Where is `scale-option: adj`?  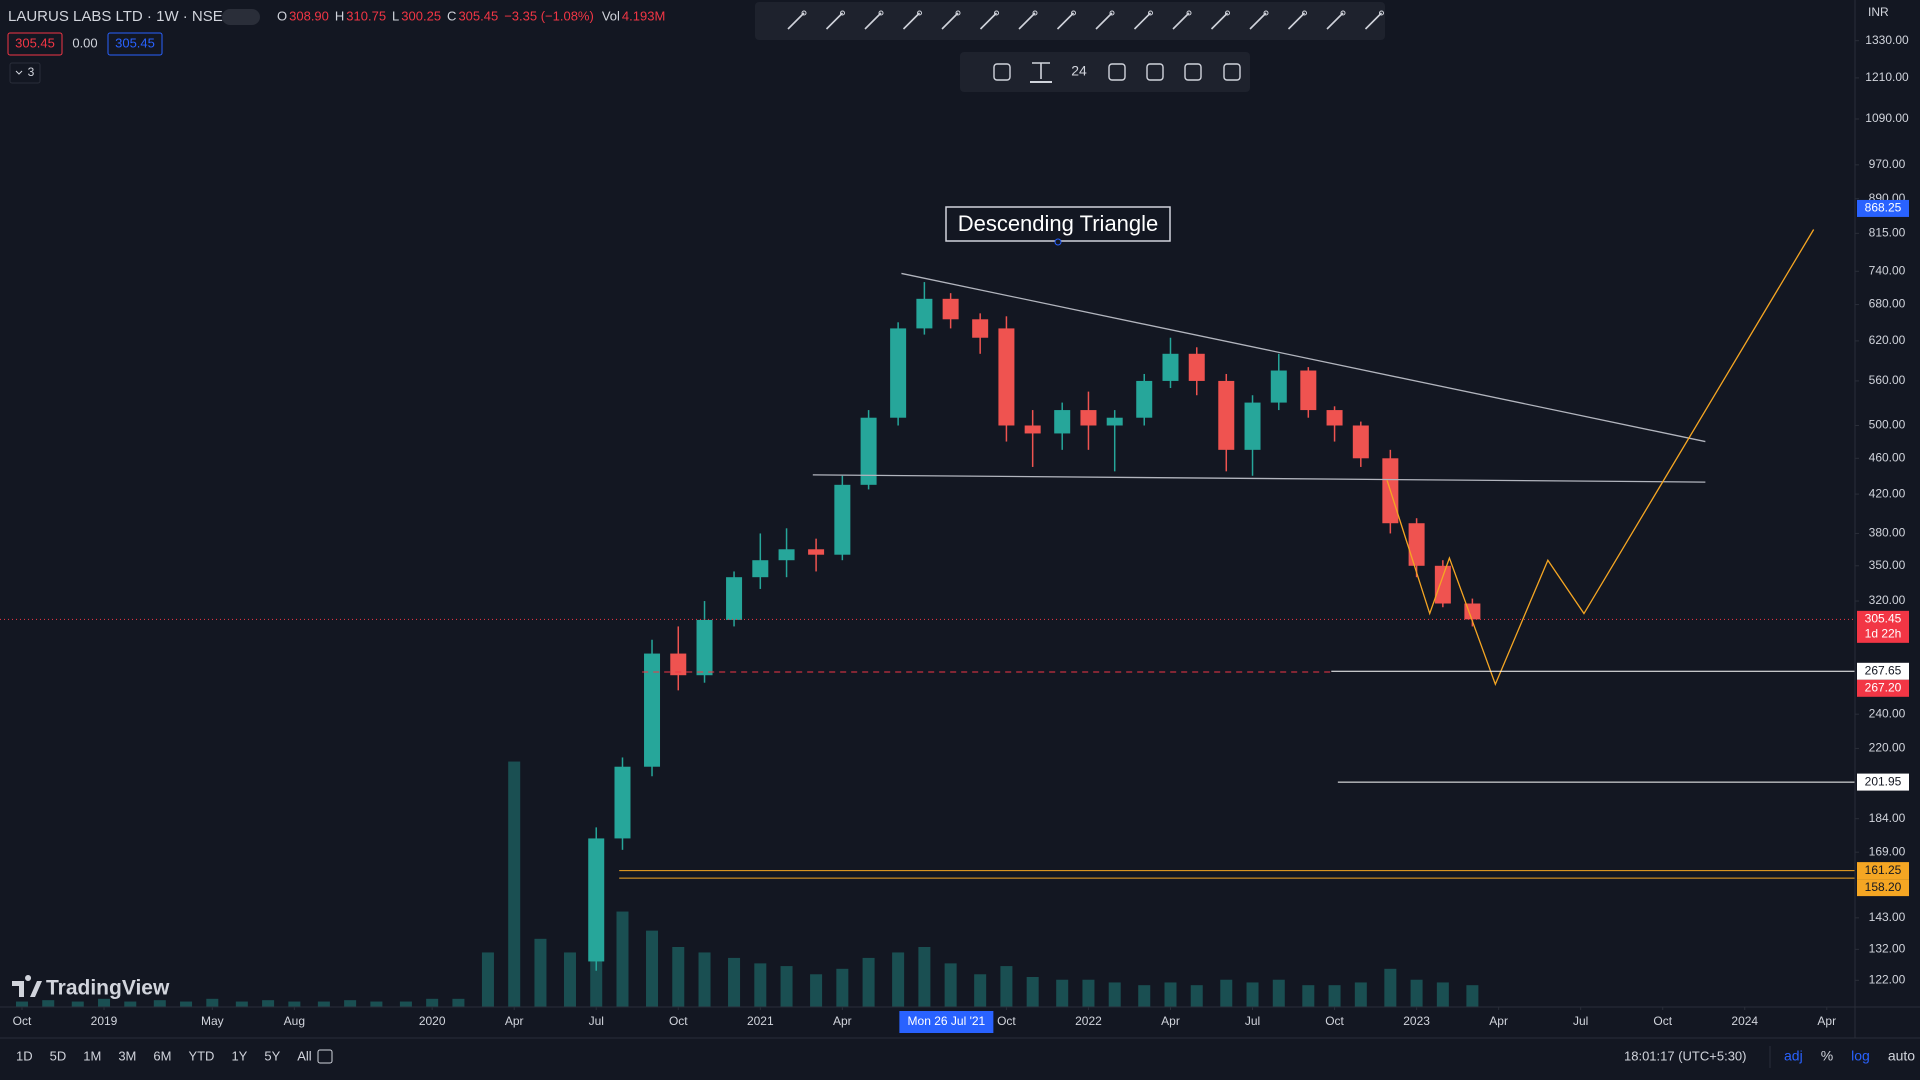
scale-option: adj is located at coordinates (1793, 1056).